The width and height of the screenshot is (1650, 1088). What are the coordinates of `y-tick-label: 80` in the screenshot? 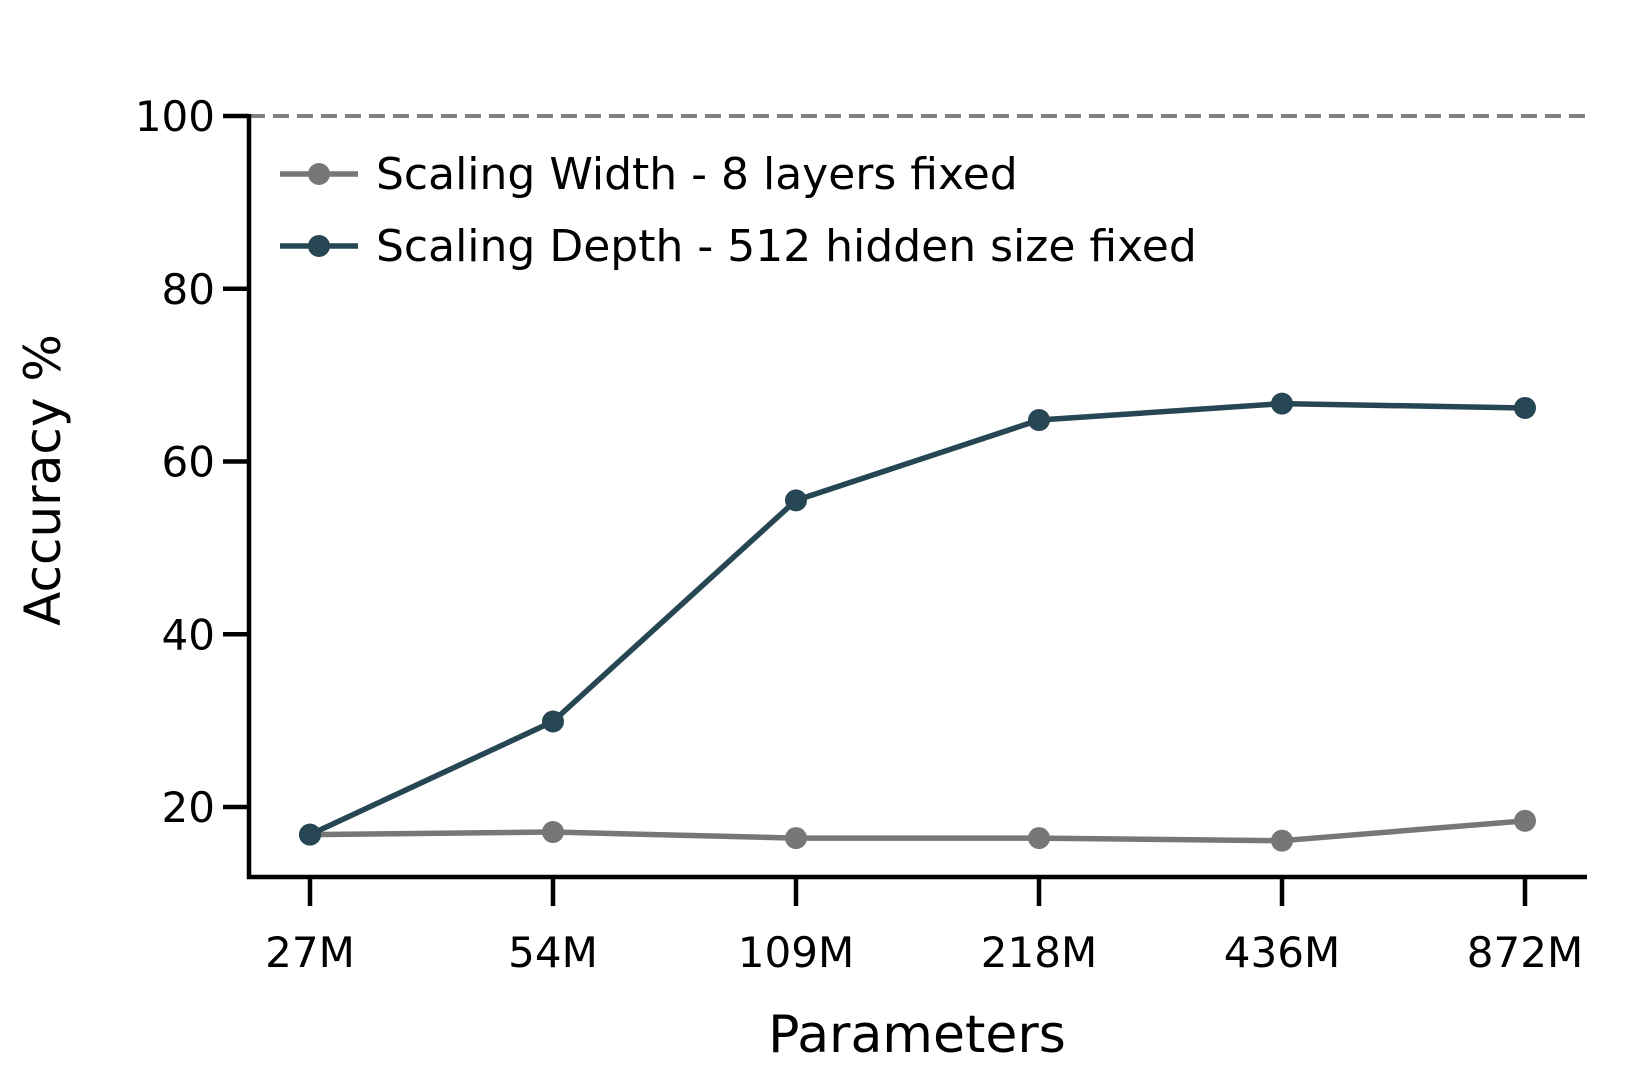 It's located at (188, 289).